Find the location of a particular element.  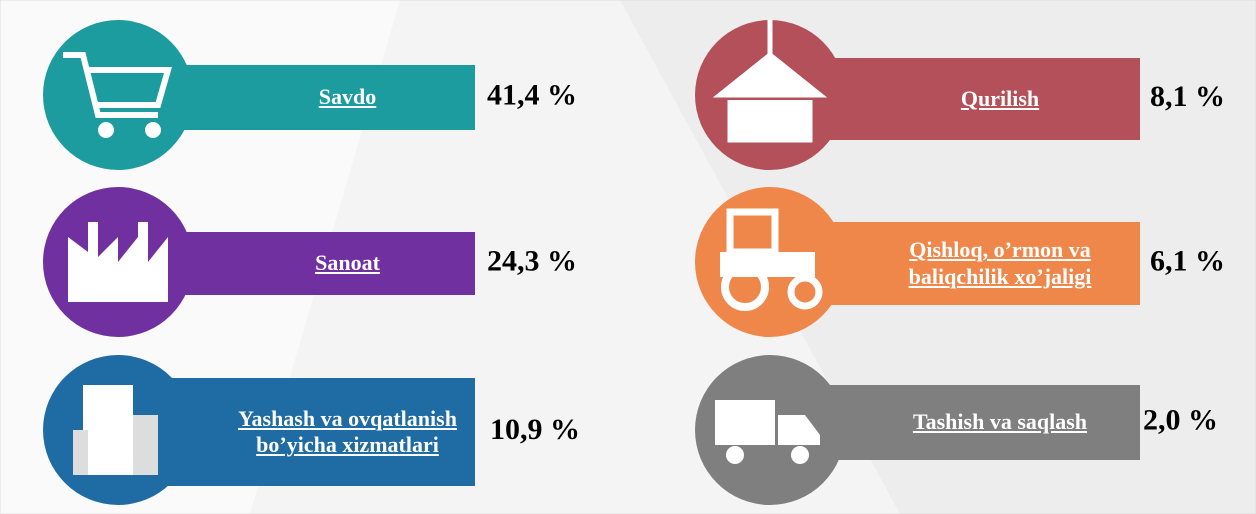

sector-value: 2,0 % is located at coordinates (1180, 419).